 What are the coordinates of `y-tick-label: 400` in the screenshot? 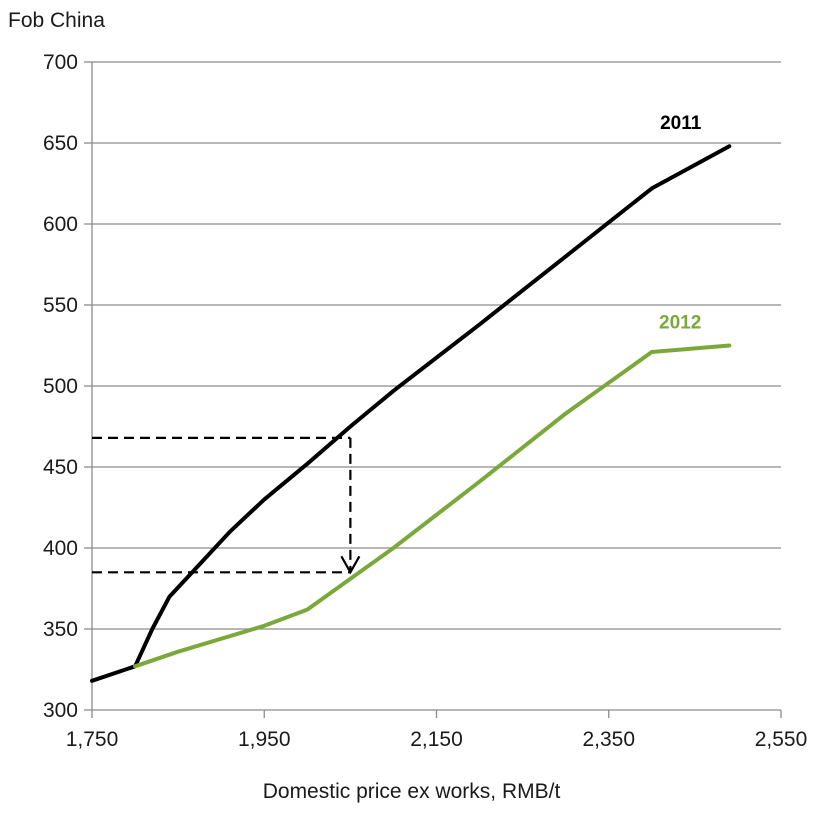 It's located at (60, 548).